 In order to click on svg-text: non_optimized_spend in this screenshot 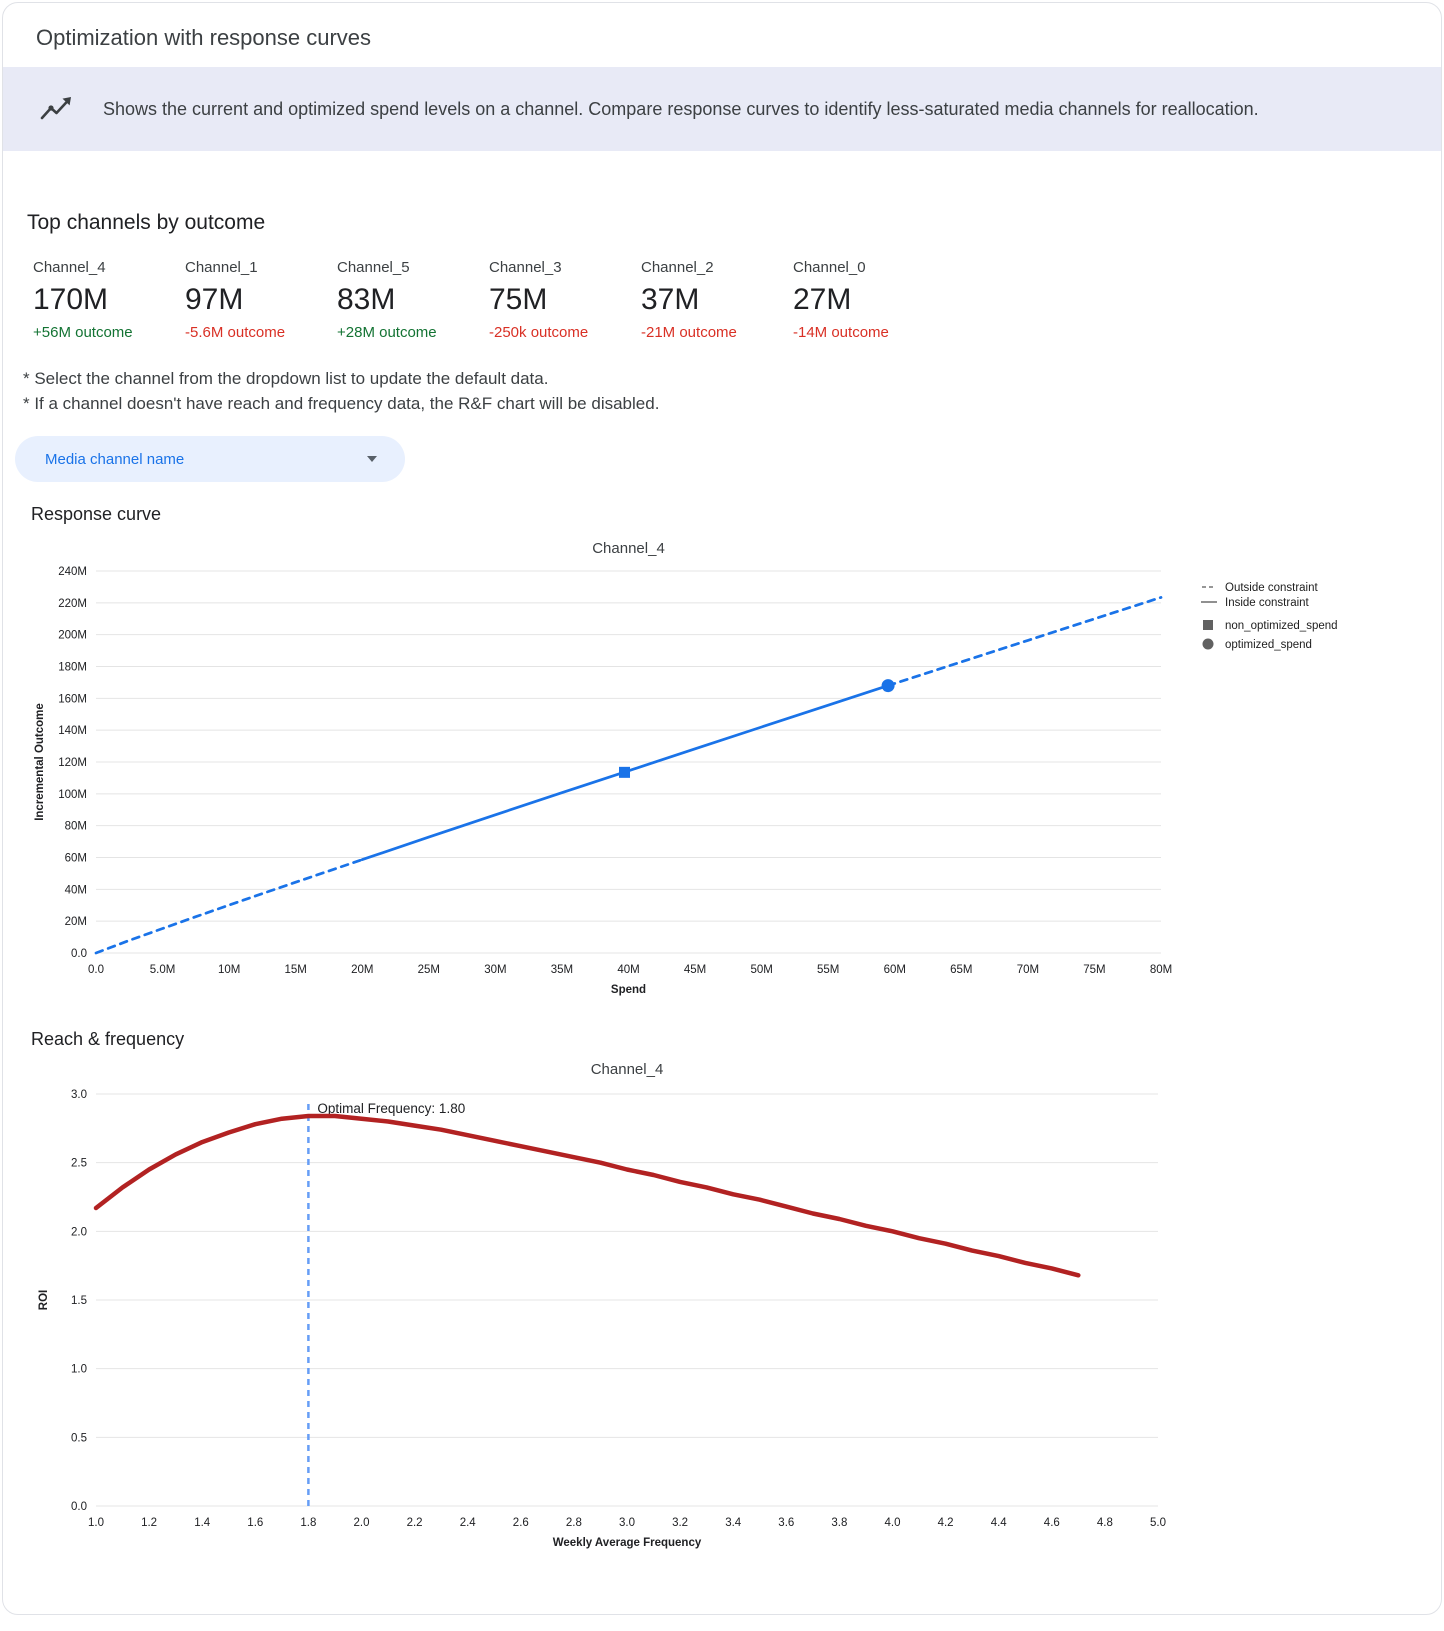, I will do `click(1281, 626)`.